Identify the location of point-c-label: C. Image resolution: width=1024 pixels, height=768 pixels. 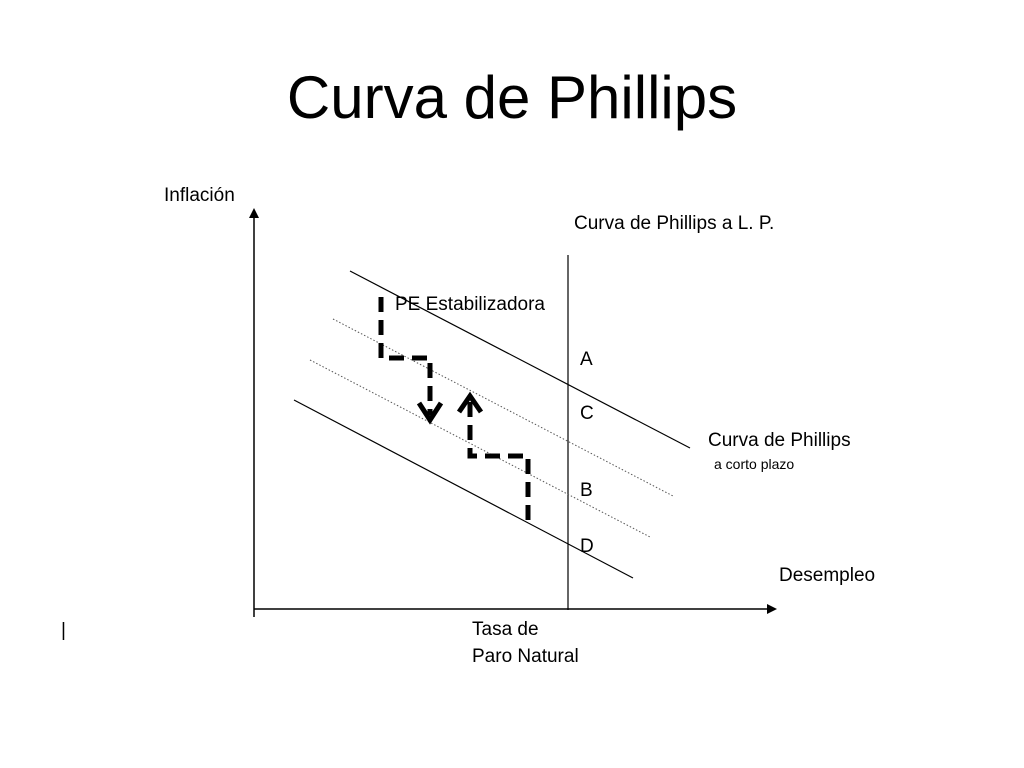
(587, 413).